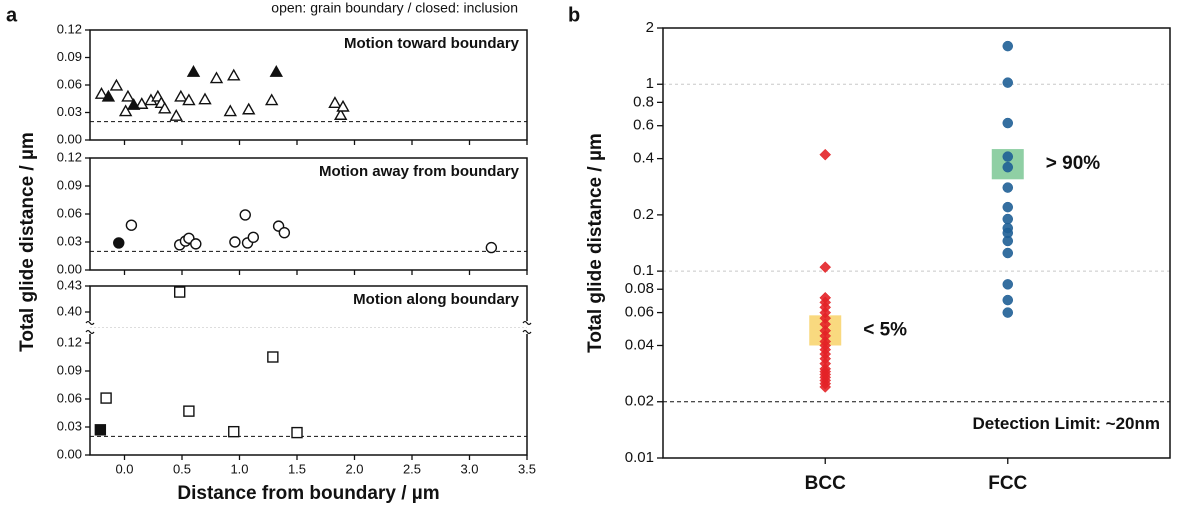 The width and height of the screenshot is (1200, 510). What do you see at coordinates (469, 468) in the screenshot?
I see `x-tick-label: 3.0` at bounding box center [469, 468].